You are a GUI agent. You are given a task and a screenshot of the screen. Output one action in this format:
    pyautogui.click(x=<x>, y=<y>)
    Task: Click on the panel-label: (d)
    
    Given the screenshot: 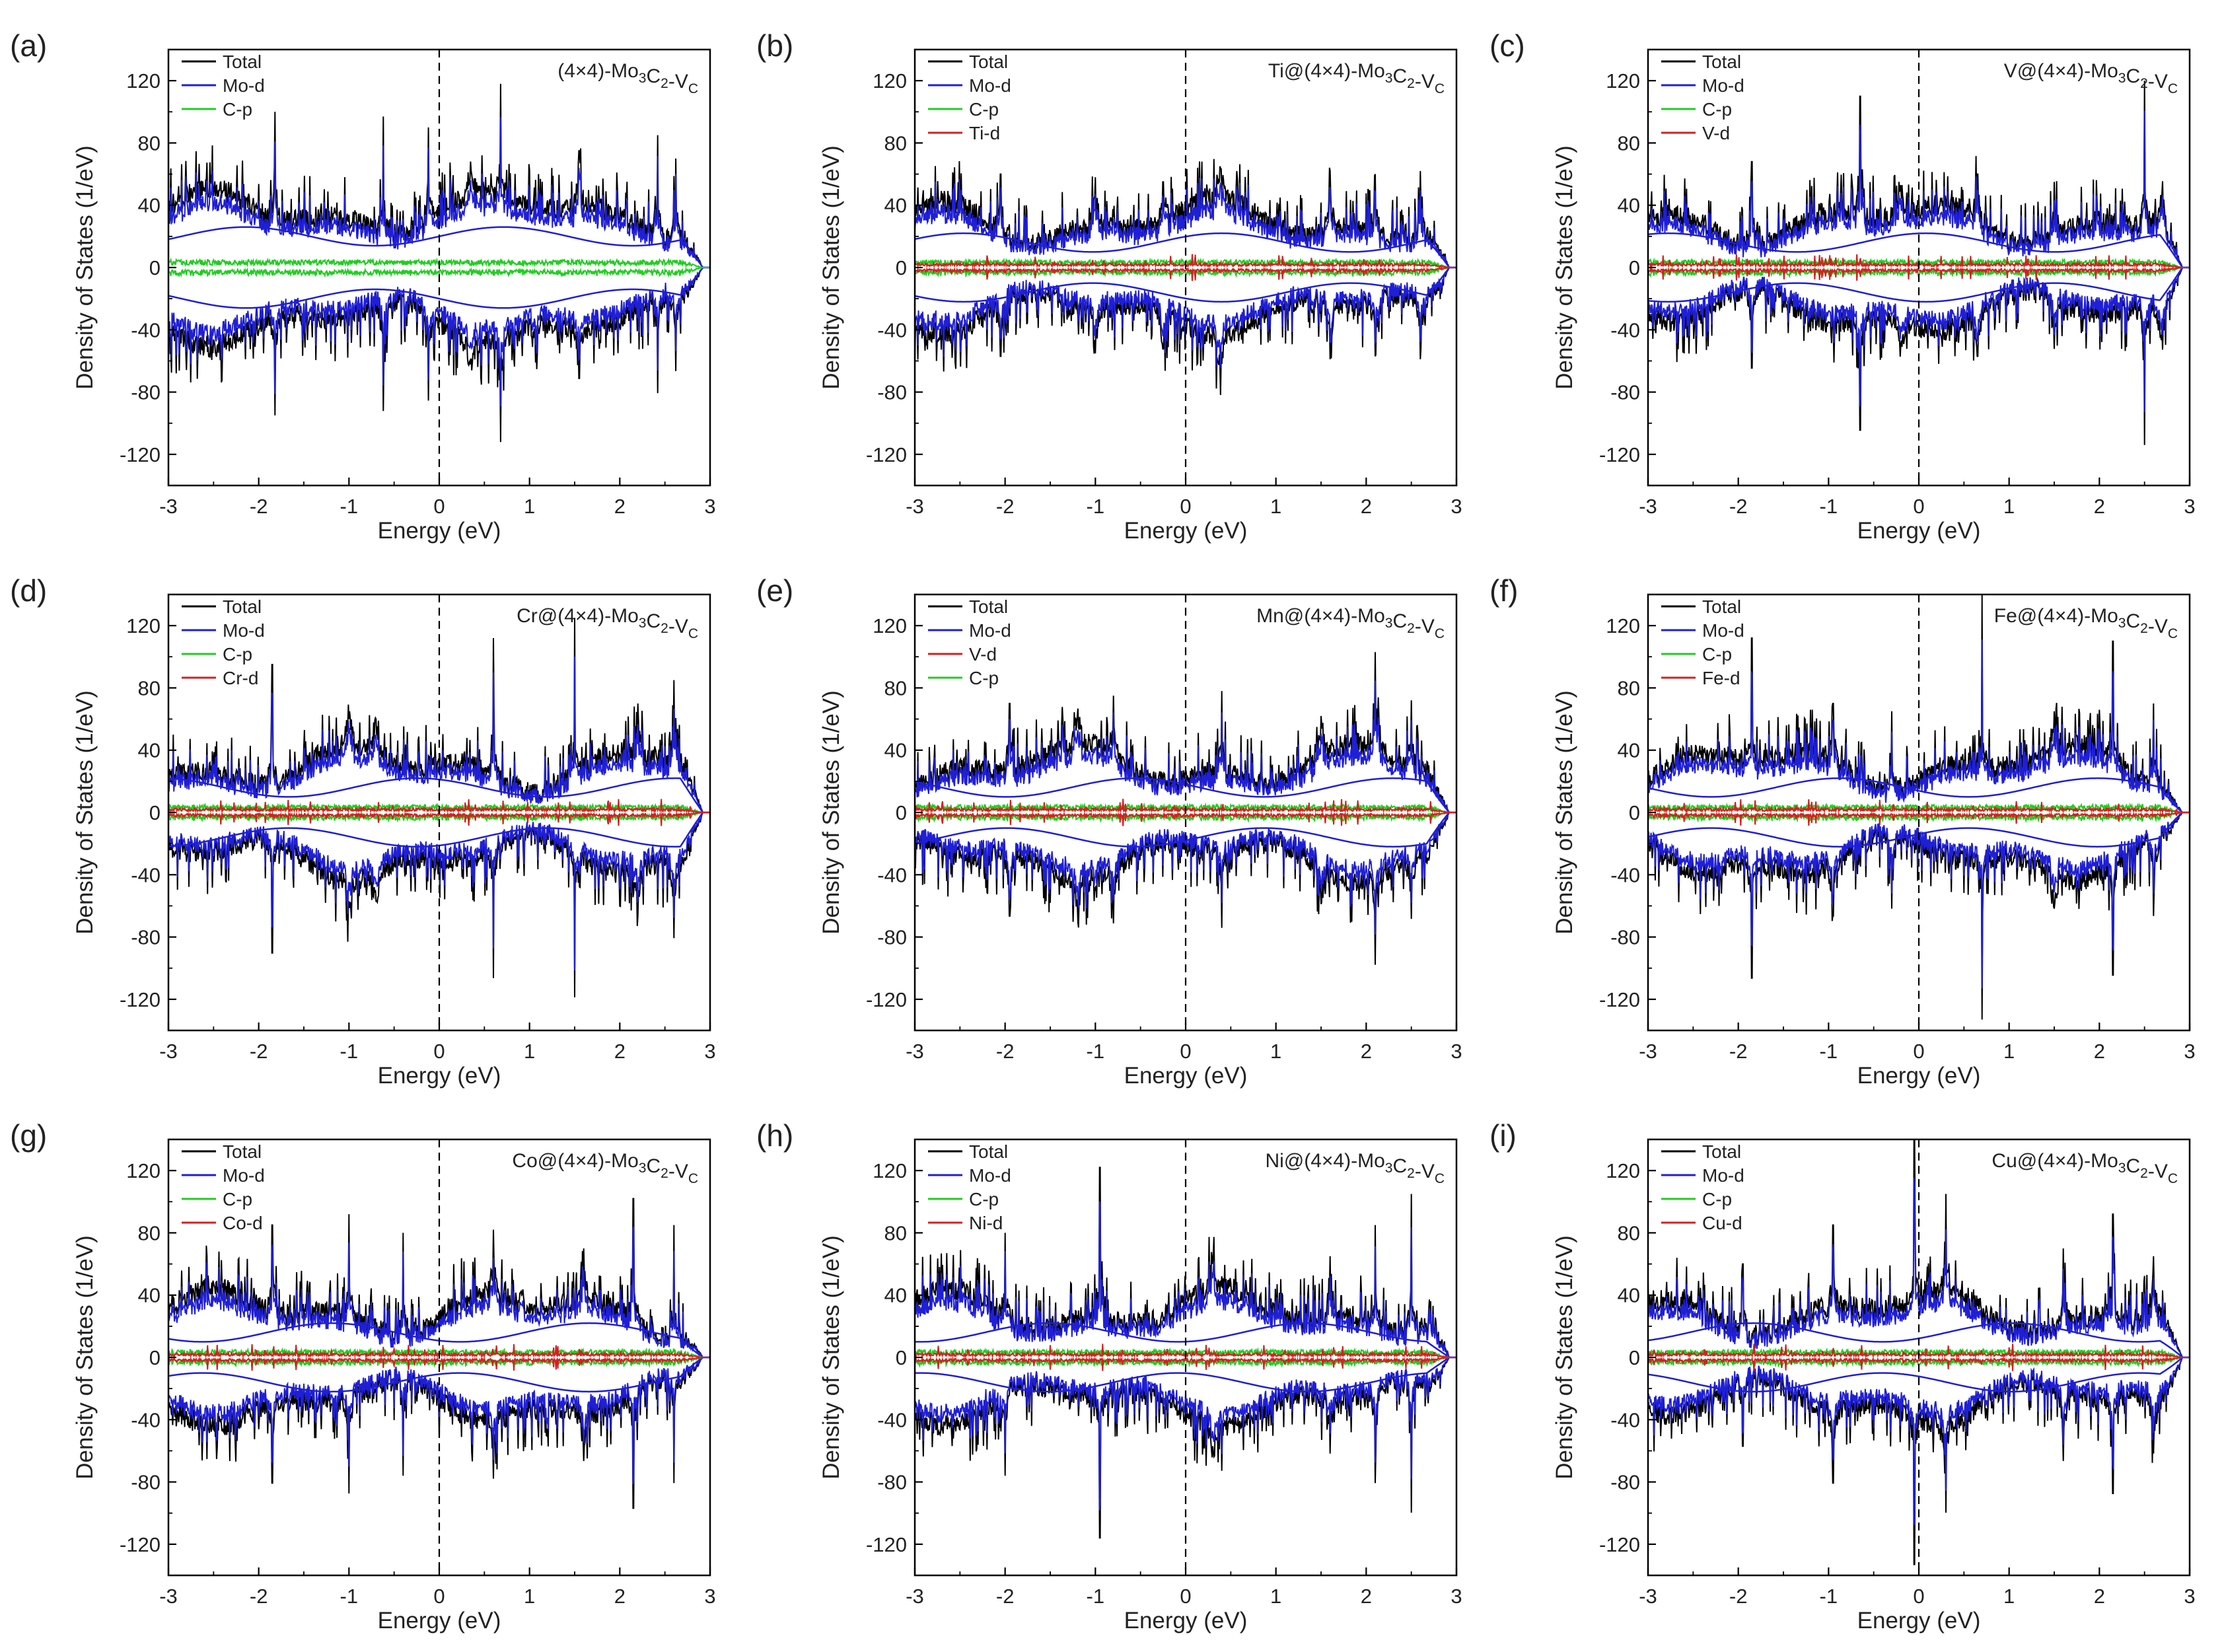 What is the action you would take?
    pyautogui.click(x=29, y=590)
    